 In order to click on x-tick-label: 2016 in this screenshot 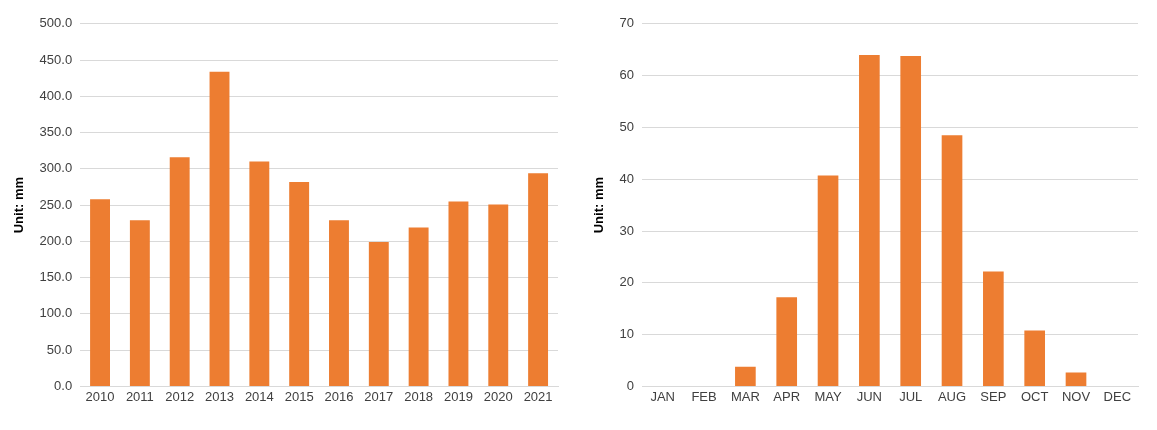, I will do `click(339, 396)`.